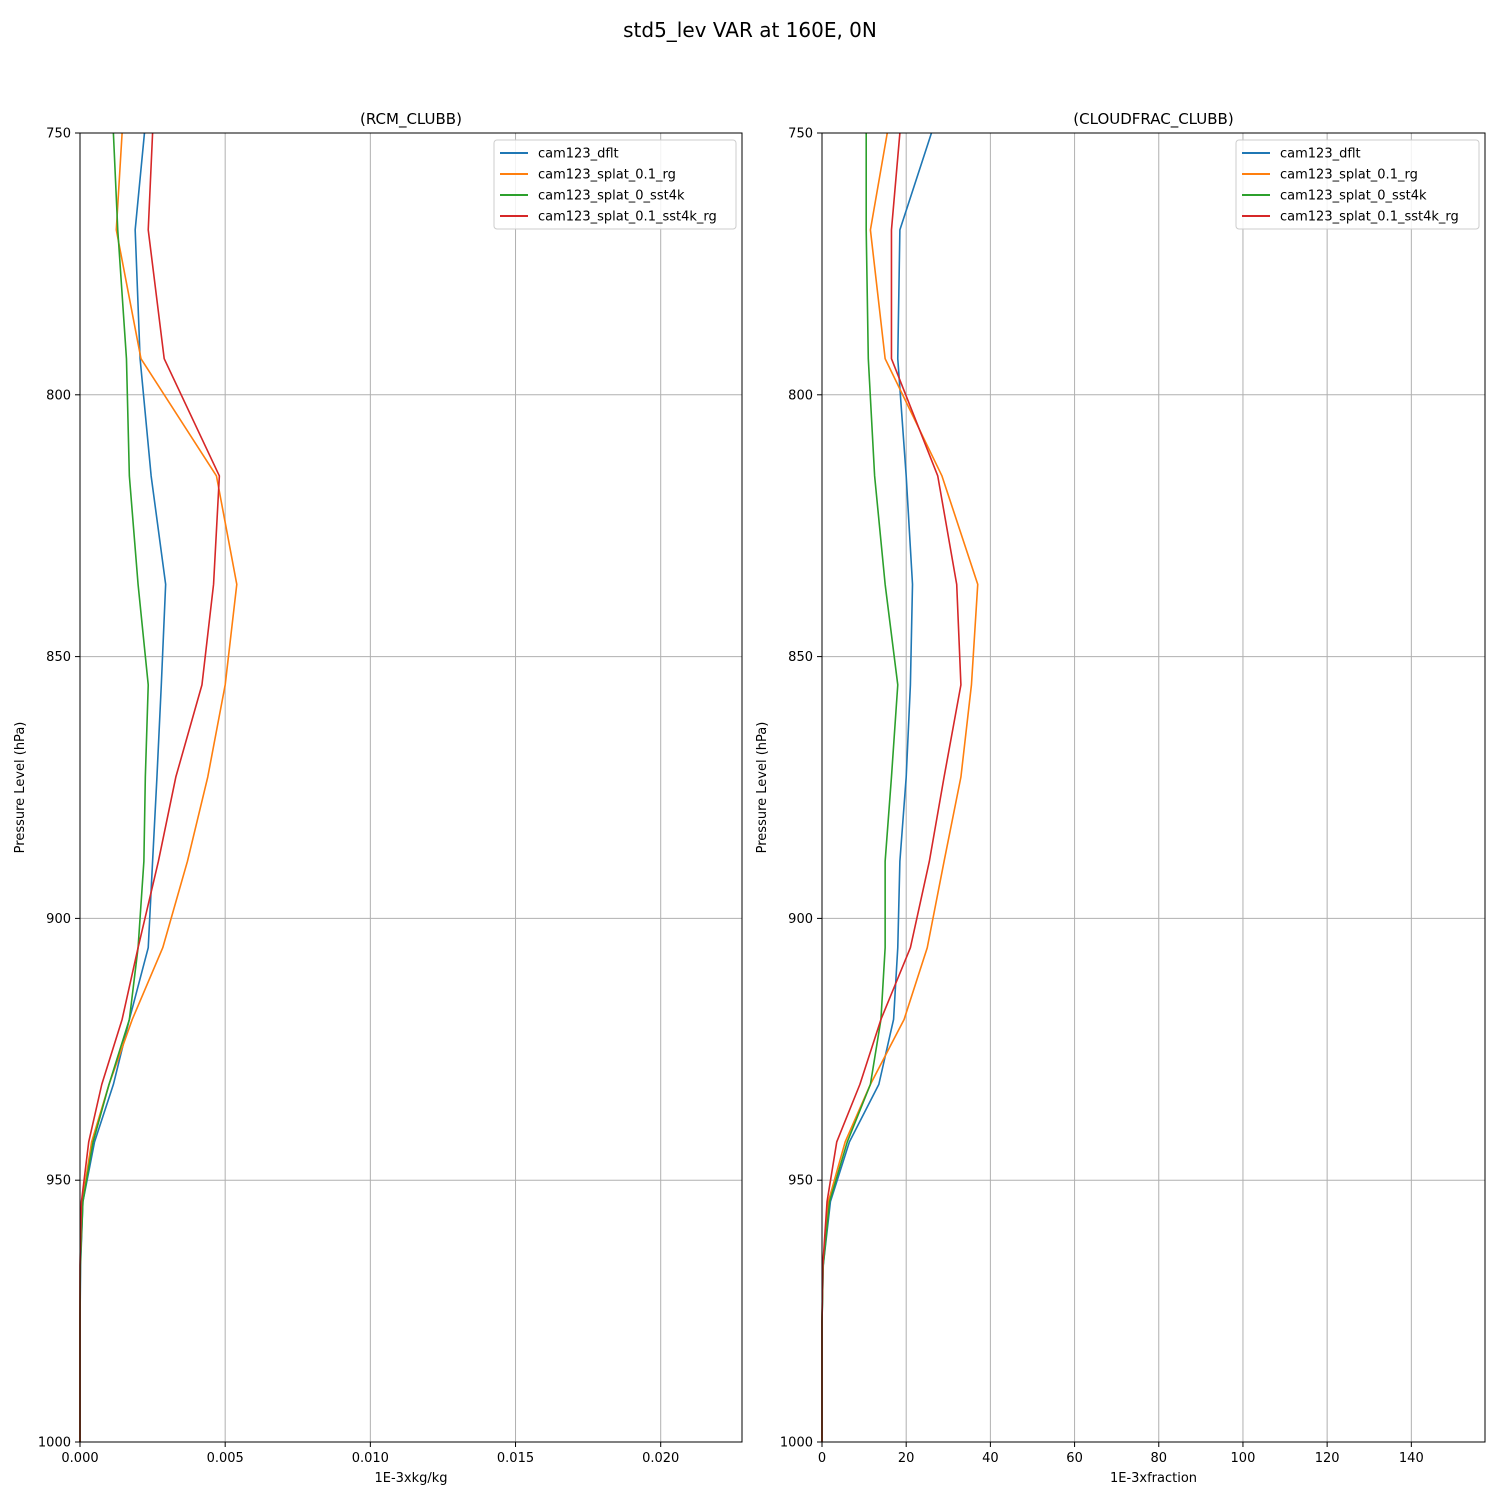  I want to click on x-tick-label: 40, so click(990, 1458).